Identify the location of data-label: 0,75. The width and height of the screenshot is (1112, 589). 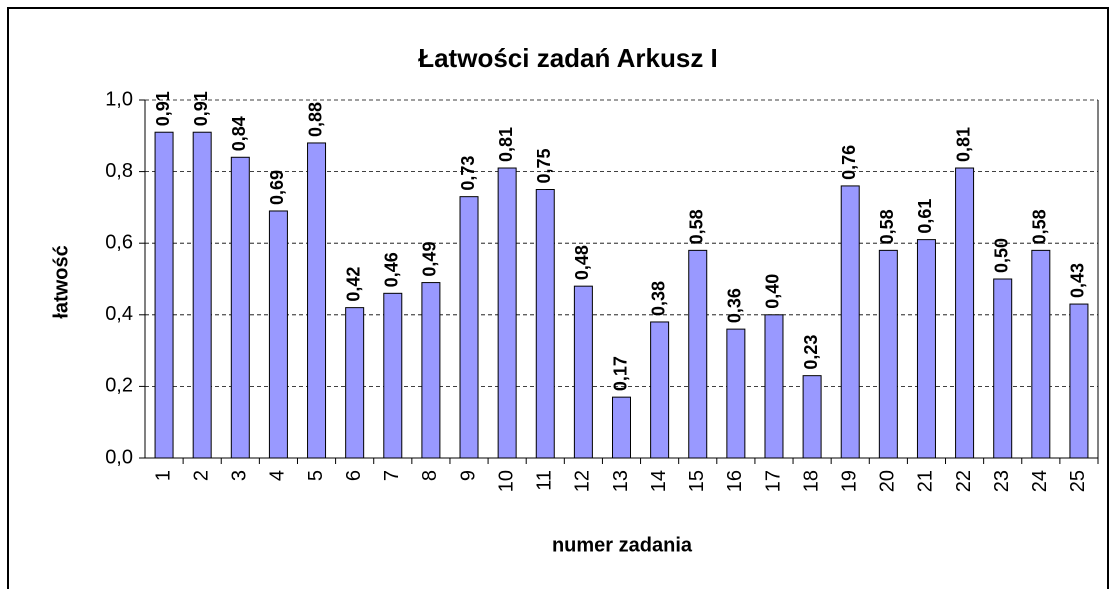
(544, 165).